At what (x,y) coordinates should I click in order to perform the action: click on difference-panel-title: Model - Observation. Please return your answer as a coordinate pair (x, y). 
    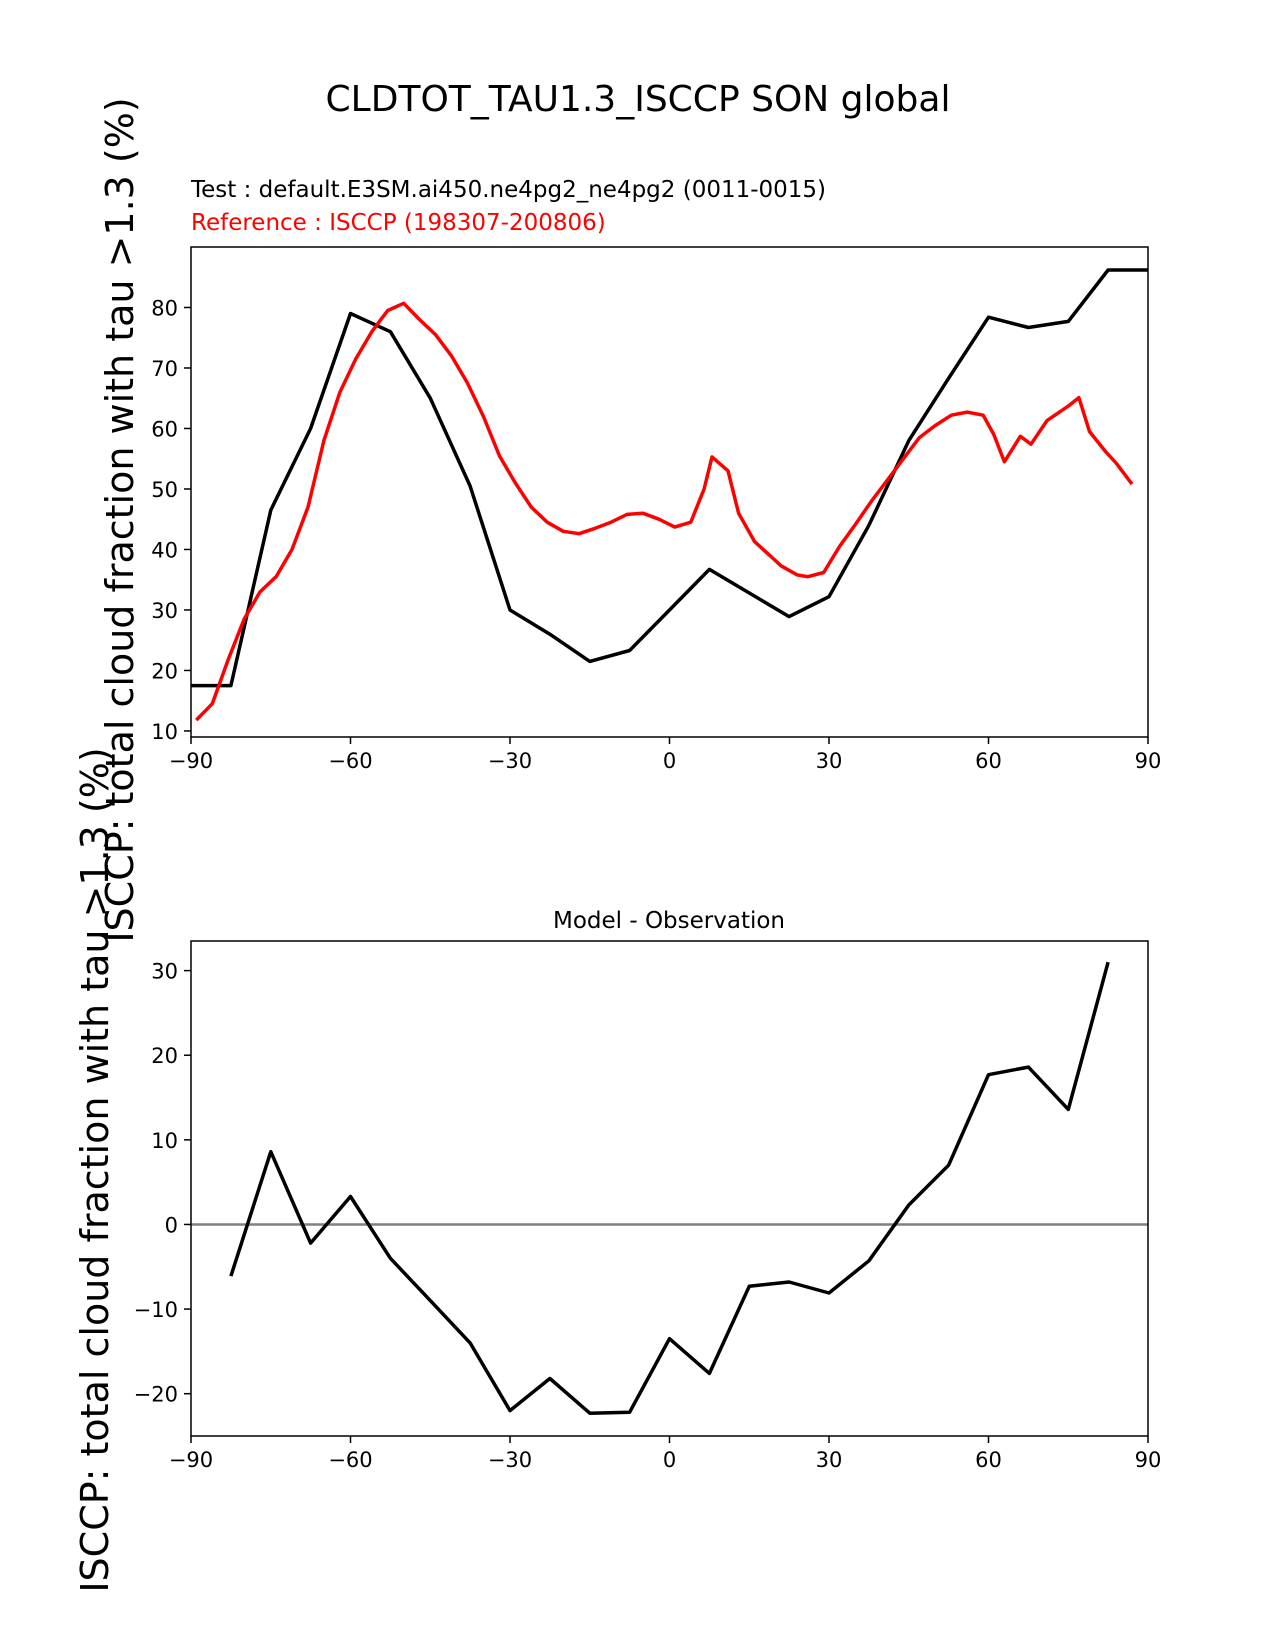
    Looking at the image, I should click on (669, 921).